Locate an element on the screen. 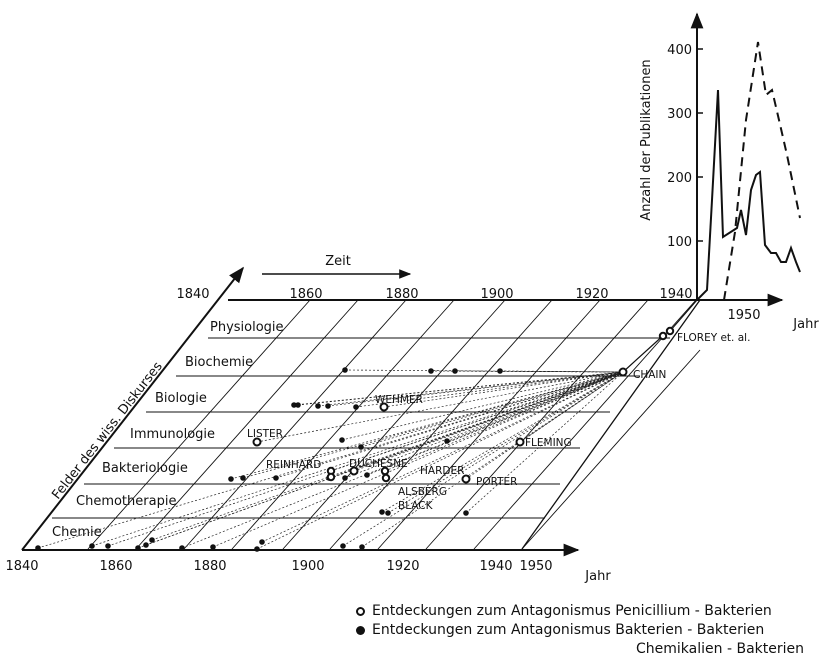 This screenshot has width=823, height=659. inset-dashed-series is located at coordinates (762, 171).